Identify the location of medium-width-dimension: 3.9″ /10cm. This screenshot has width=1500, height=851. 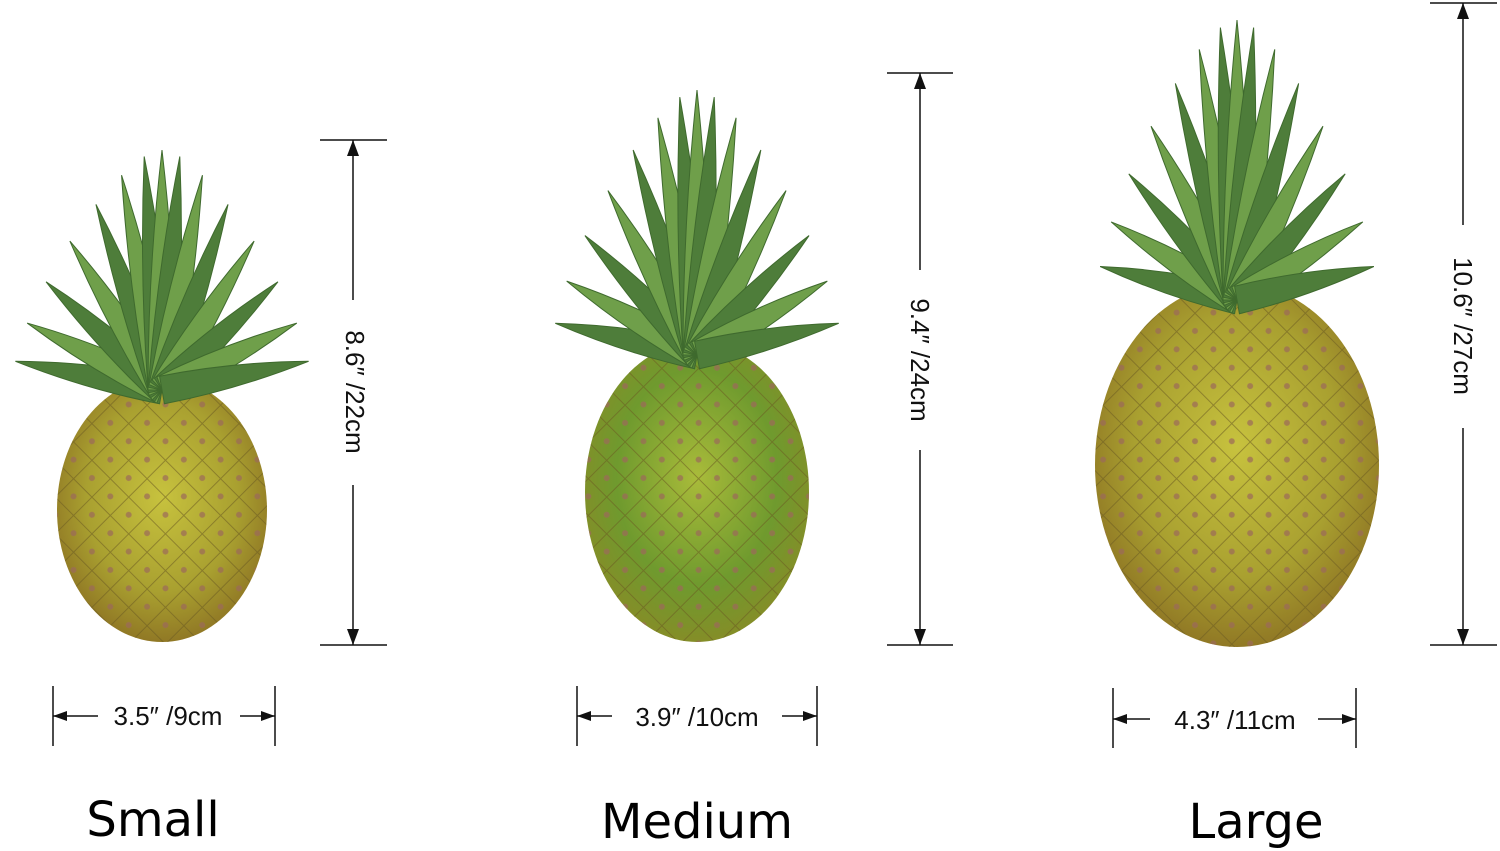
(697, 716).